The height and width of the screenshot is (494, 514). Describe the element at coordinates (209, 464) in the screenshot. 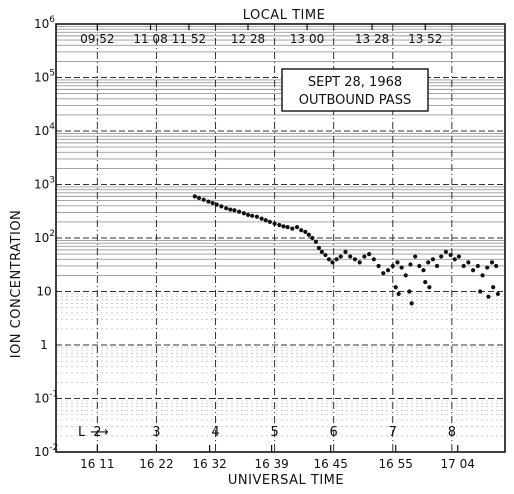

I see `ut-tick-label: 16 32` at that location.